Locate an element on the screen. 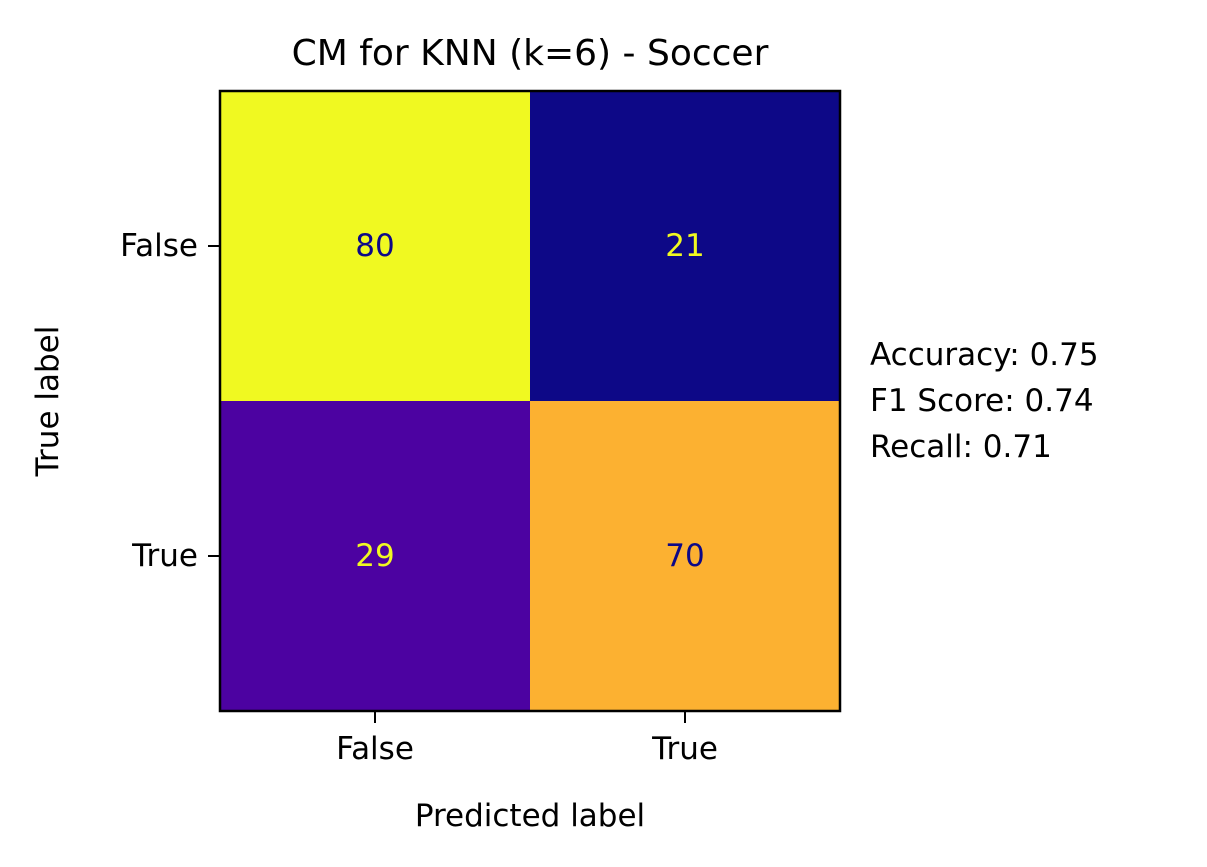 The image size is (1207, 867). heatmap-cell-labels: 80 21 29 70 is located at coordinates (529, 401).